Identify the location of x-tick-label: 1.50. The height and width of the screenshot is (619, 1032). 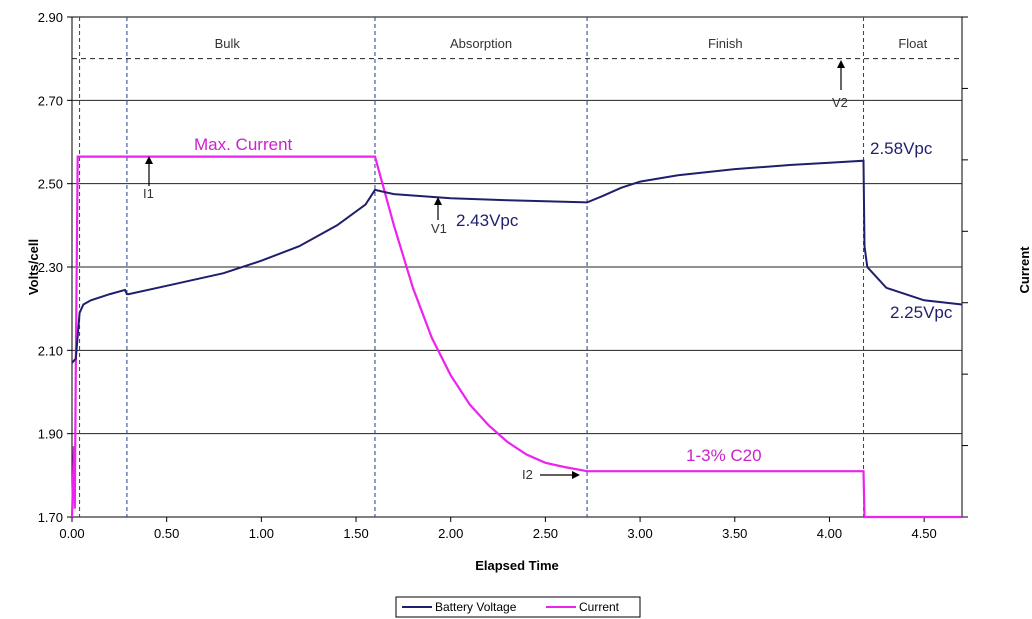
(355, 533).